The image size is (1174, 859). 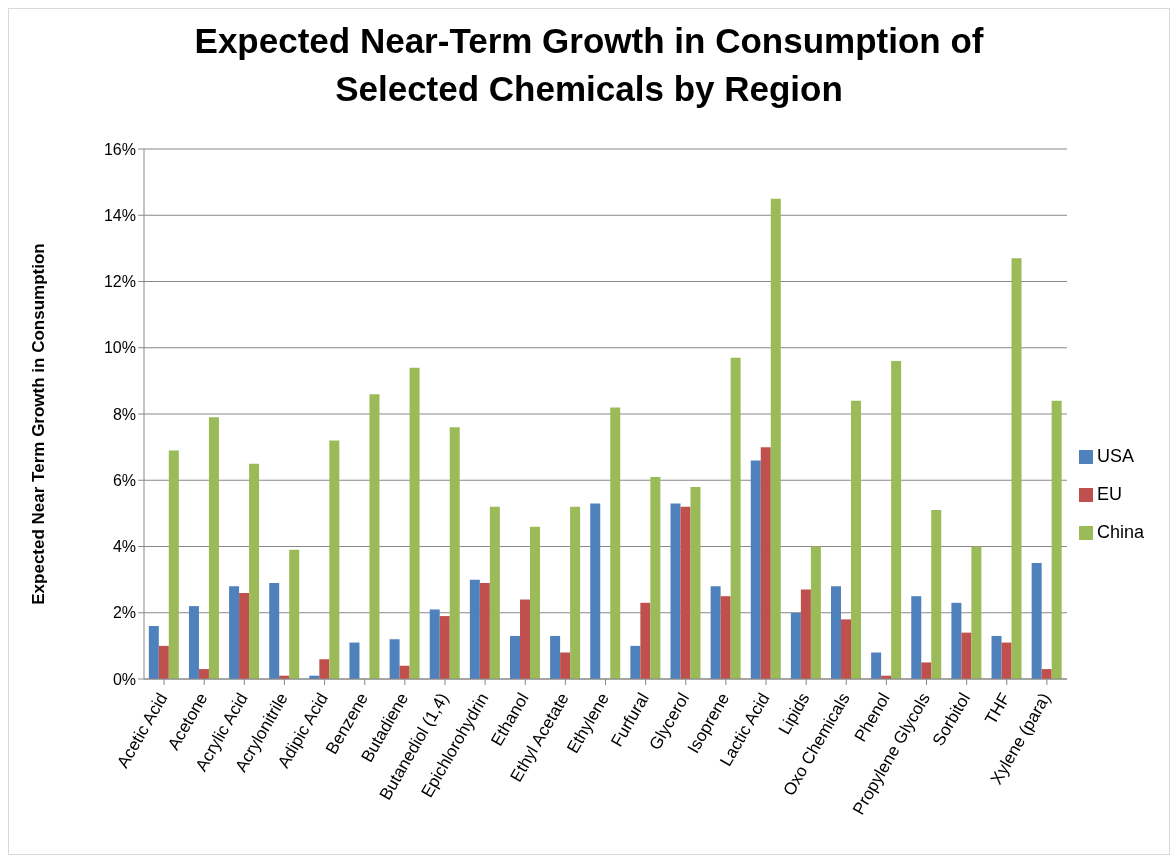 I want to click on y-axis-title: Expected Near Term Growth in Consumption, so click(x=39, y=424).